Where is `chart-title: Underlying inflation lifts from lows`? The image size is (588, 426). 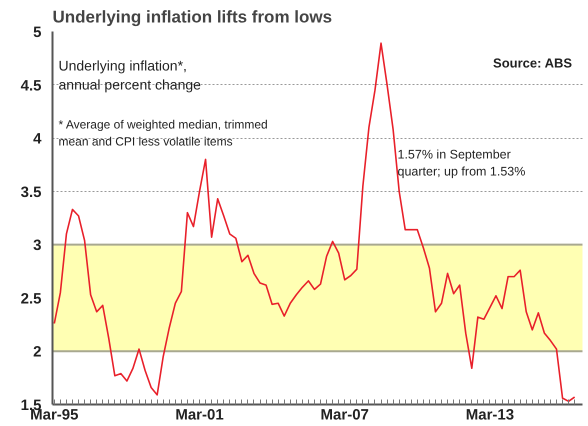 chart-title: Underlying inflation lifts from lows is located at coordinates (192, 17).